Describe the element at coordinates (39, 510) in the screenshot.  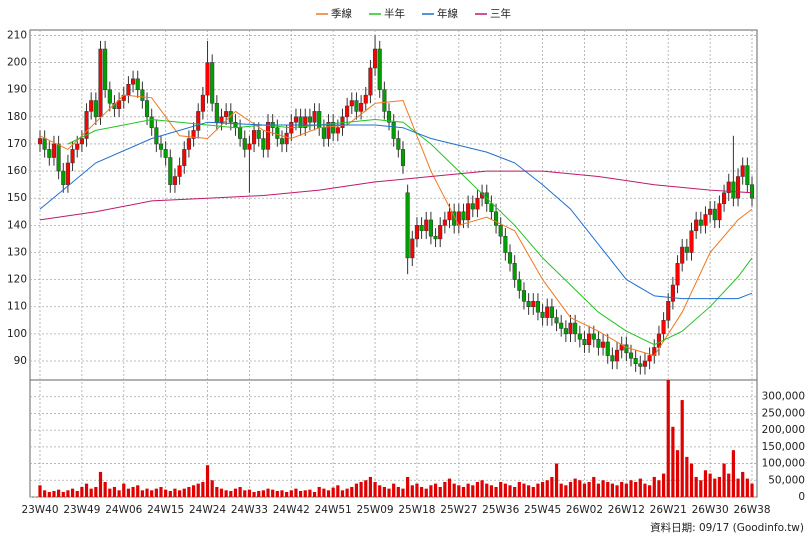
I see `x-tick-label: 23W40` at that location.